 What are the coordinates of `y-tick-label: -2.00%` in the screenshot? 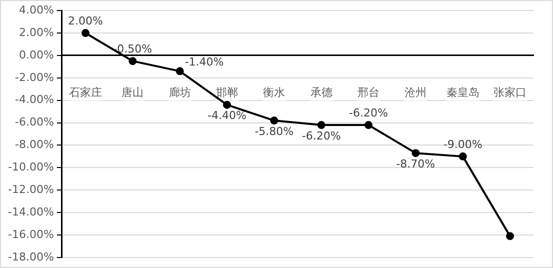 It's located at (34, 77).